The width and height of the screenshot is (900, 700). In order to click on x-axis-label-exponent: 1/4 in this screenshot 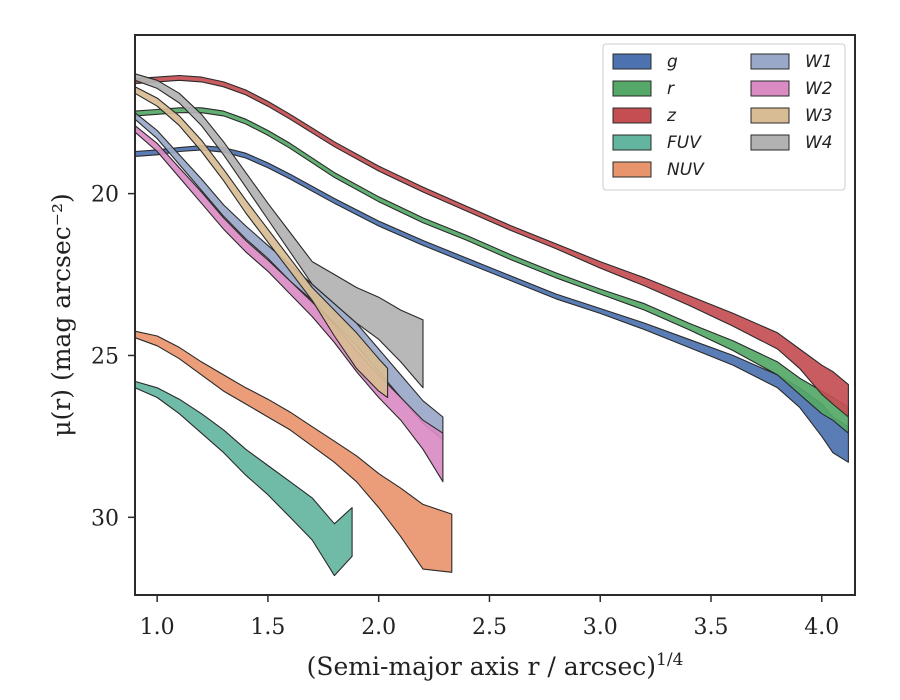, I will do `click(669, 660)`.